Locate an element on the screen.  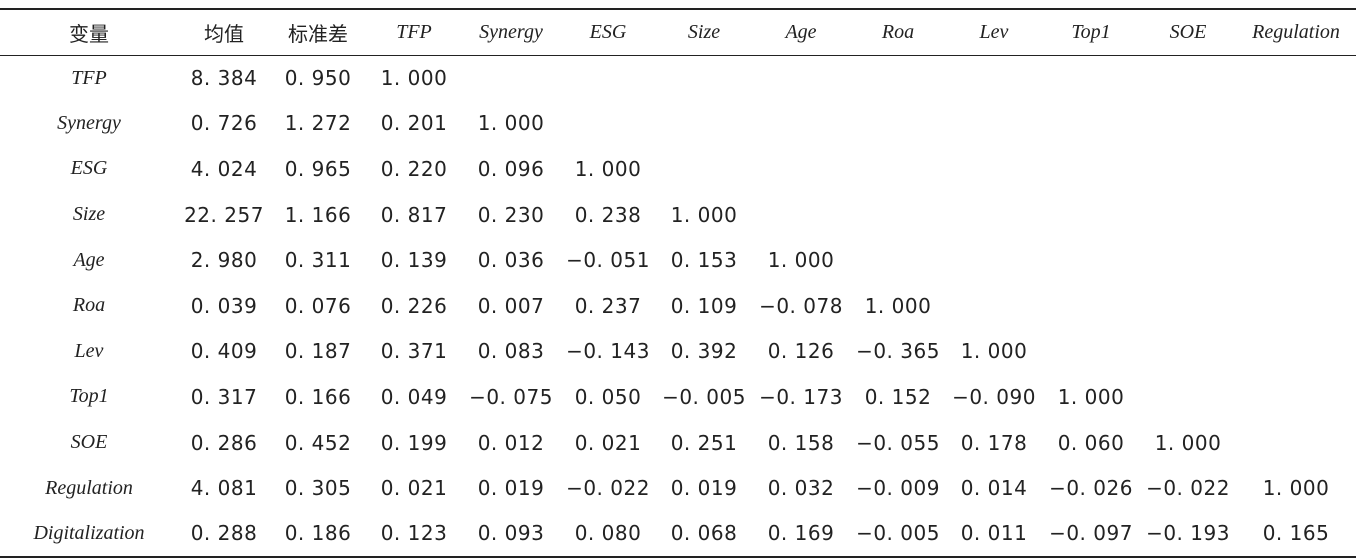
table-cell: 0. 371 is located at coordinates (414, 351).